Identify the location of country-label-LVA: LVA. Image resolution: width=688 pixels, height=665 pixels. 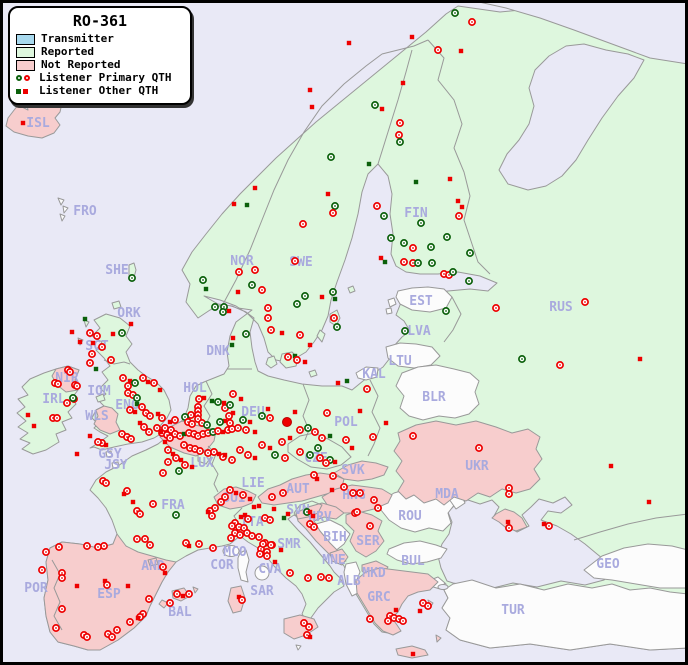
(419, 331).